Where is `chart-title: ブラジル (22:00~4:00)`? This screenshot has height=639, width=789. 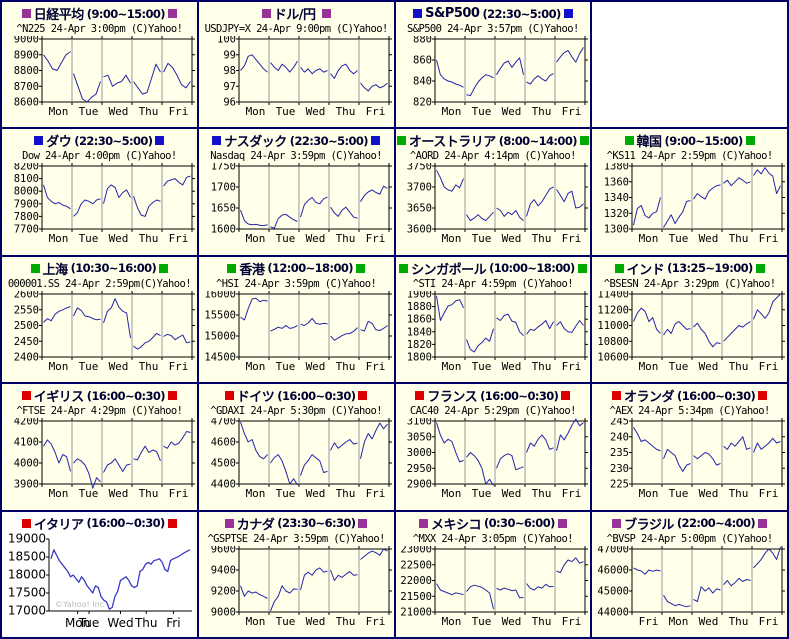
chart-title: ブラジル (22:00~4:00) is located at coordinates (689, 523).